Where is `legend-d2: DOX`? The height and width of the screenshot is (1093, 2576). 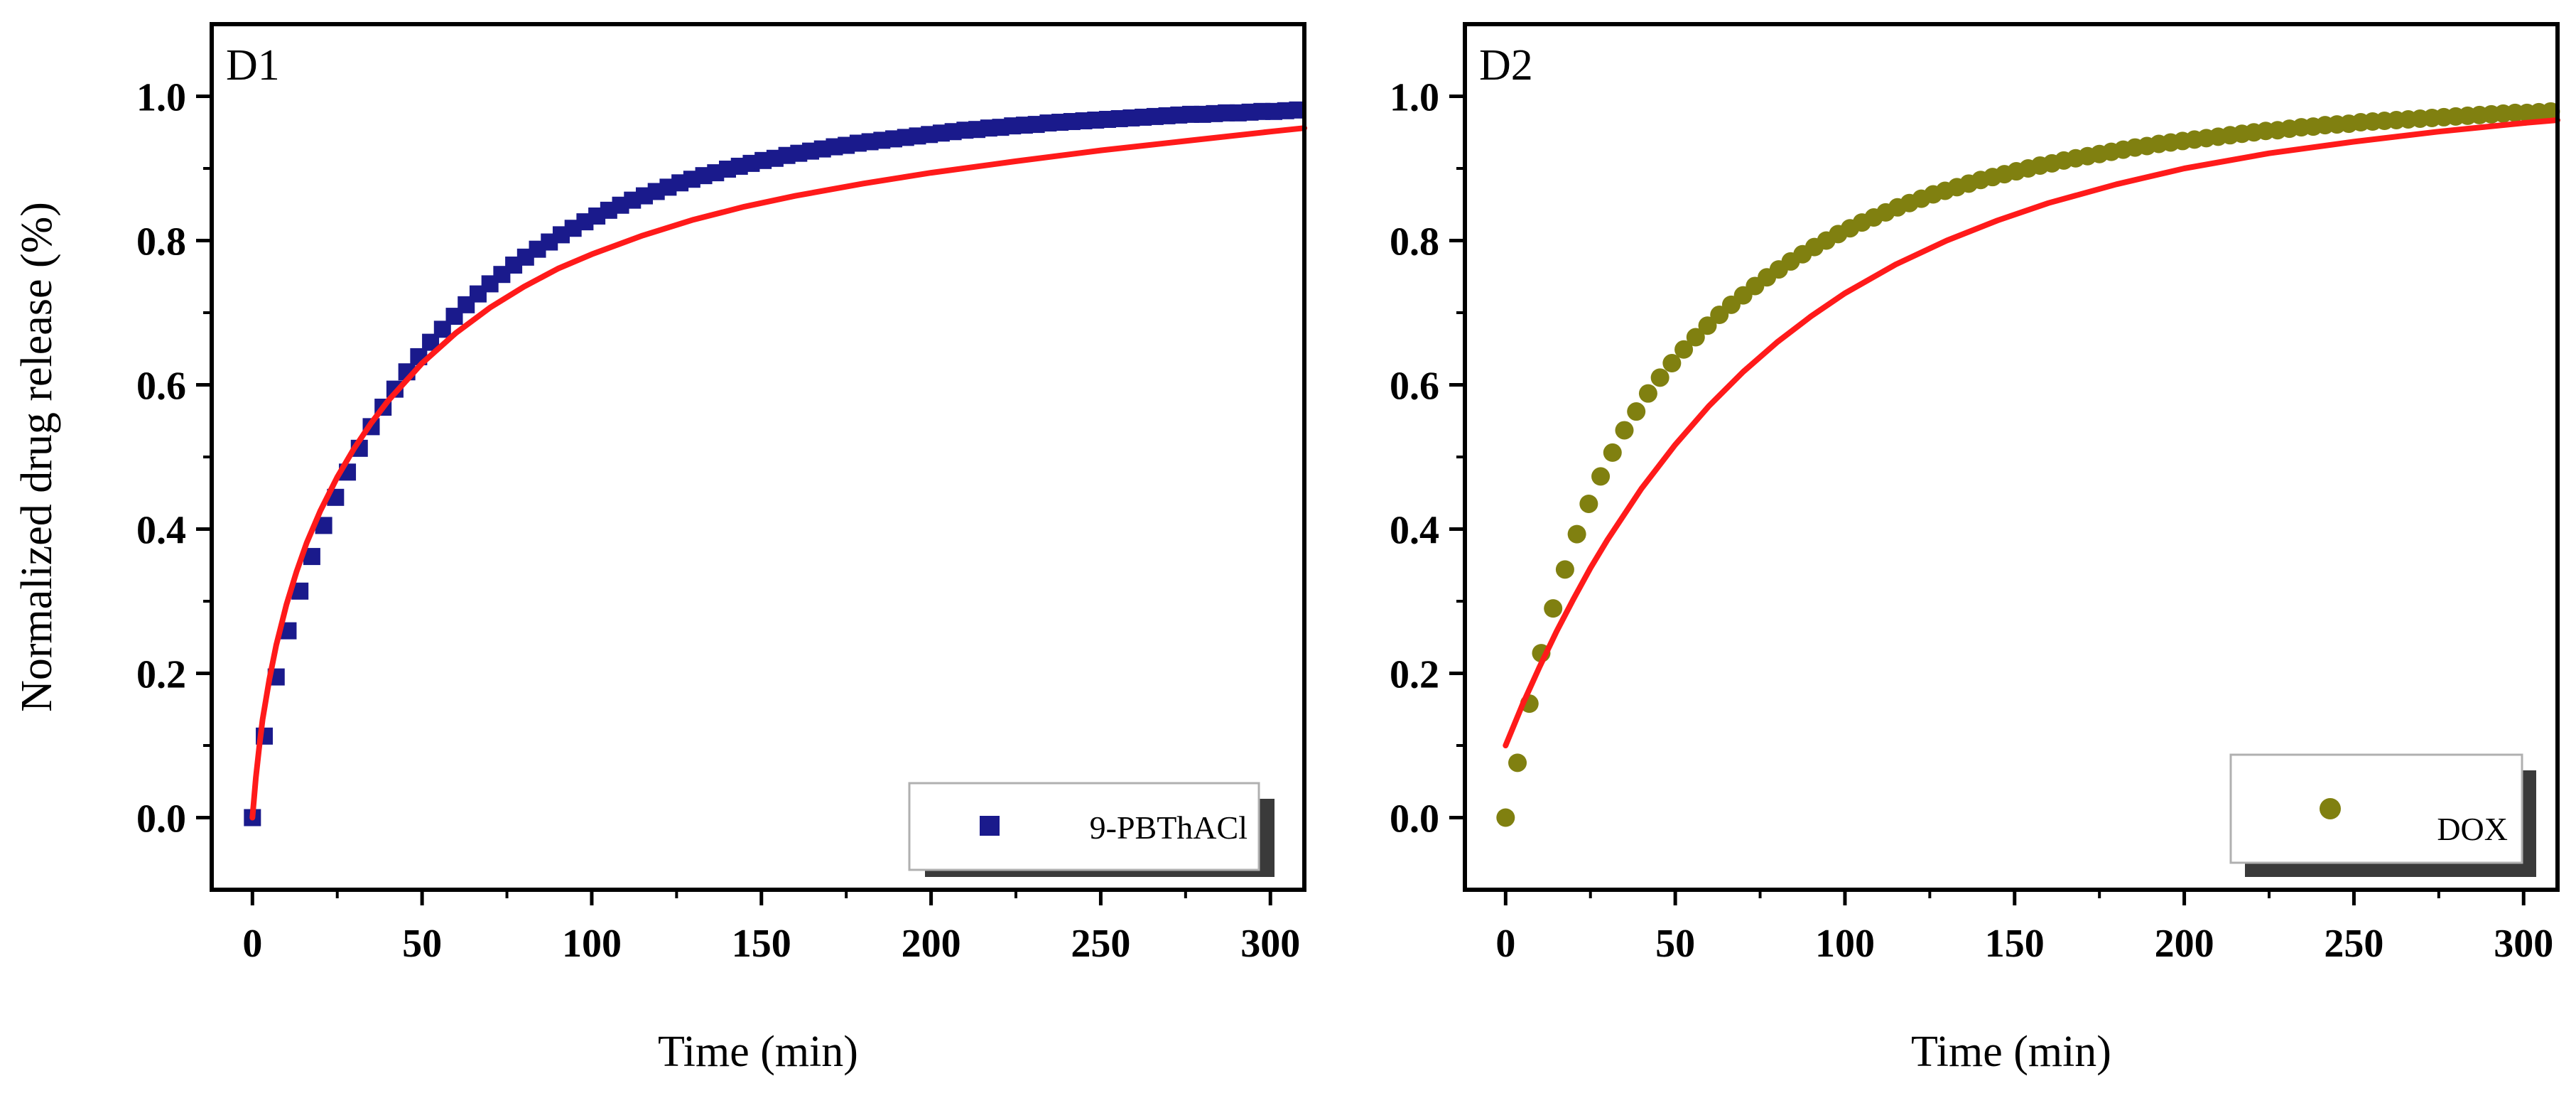 legend-d2: DOX is located at coordinates (2382, 815).